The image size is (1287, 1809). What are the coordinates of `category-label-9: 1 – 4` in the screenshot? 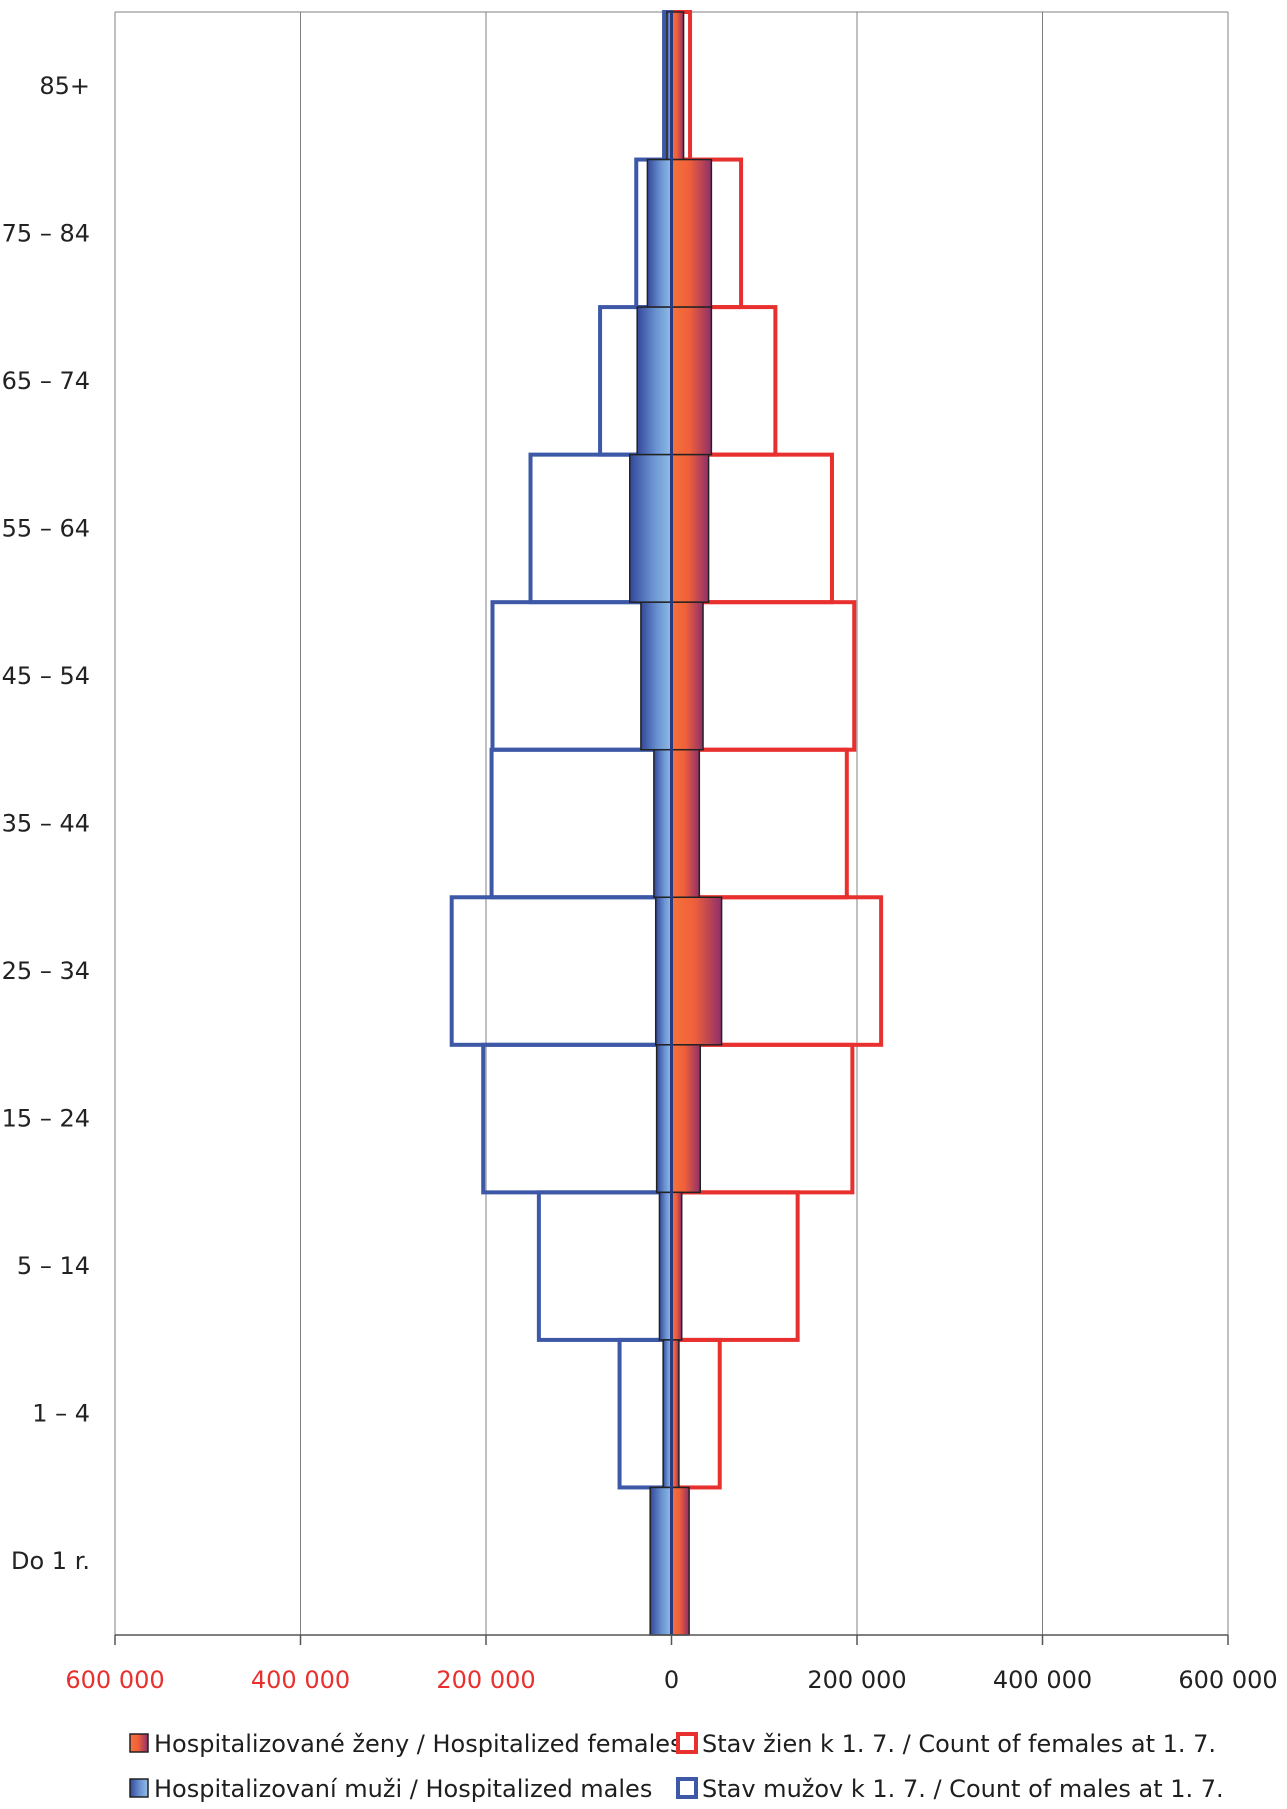 It's located at (61, 1414).